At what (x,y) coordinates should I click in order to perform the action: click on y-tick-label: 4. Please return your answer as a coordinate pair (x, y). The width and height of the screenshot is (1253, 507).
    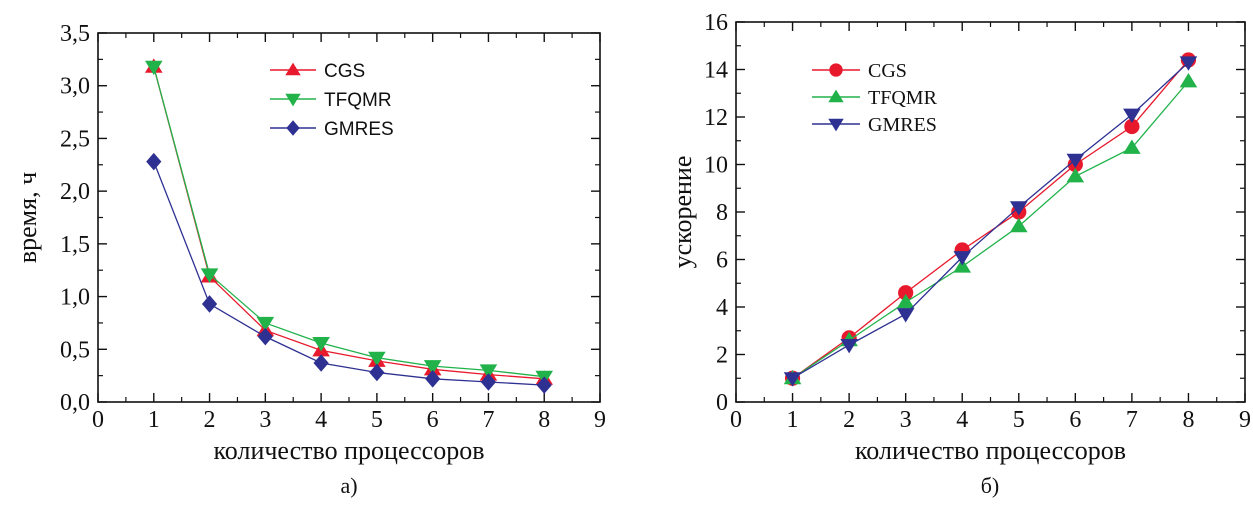
    Looking at the image, I should click on (722, 308).